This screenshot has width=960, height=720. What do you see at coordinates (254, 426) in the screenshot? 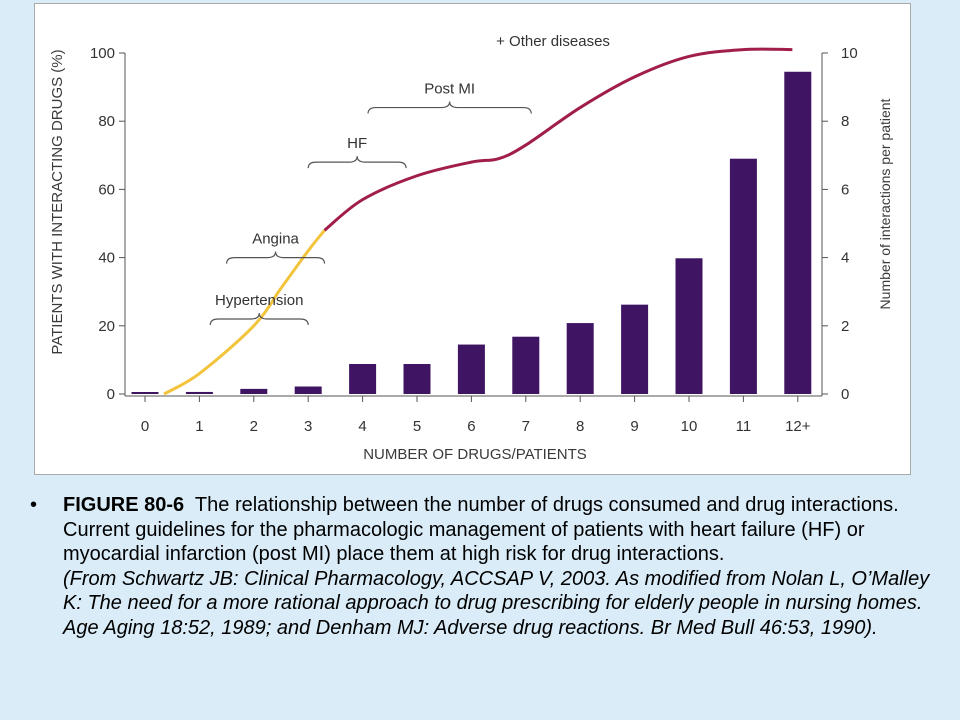
I see `x-tick-label: 2` at bounding box center [254, 426].